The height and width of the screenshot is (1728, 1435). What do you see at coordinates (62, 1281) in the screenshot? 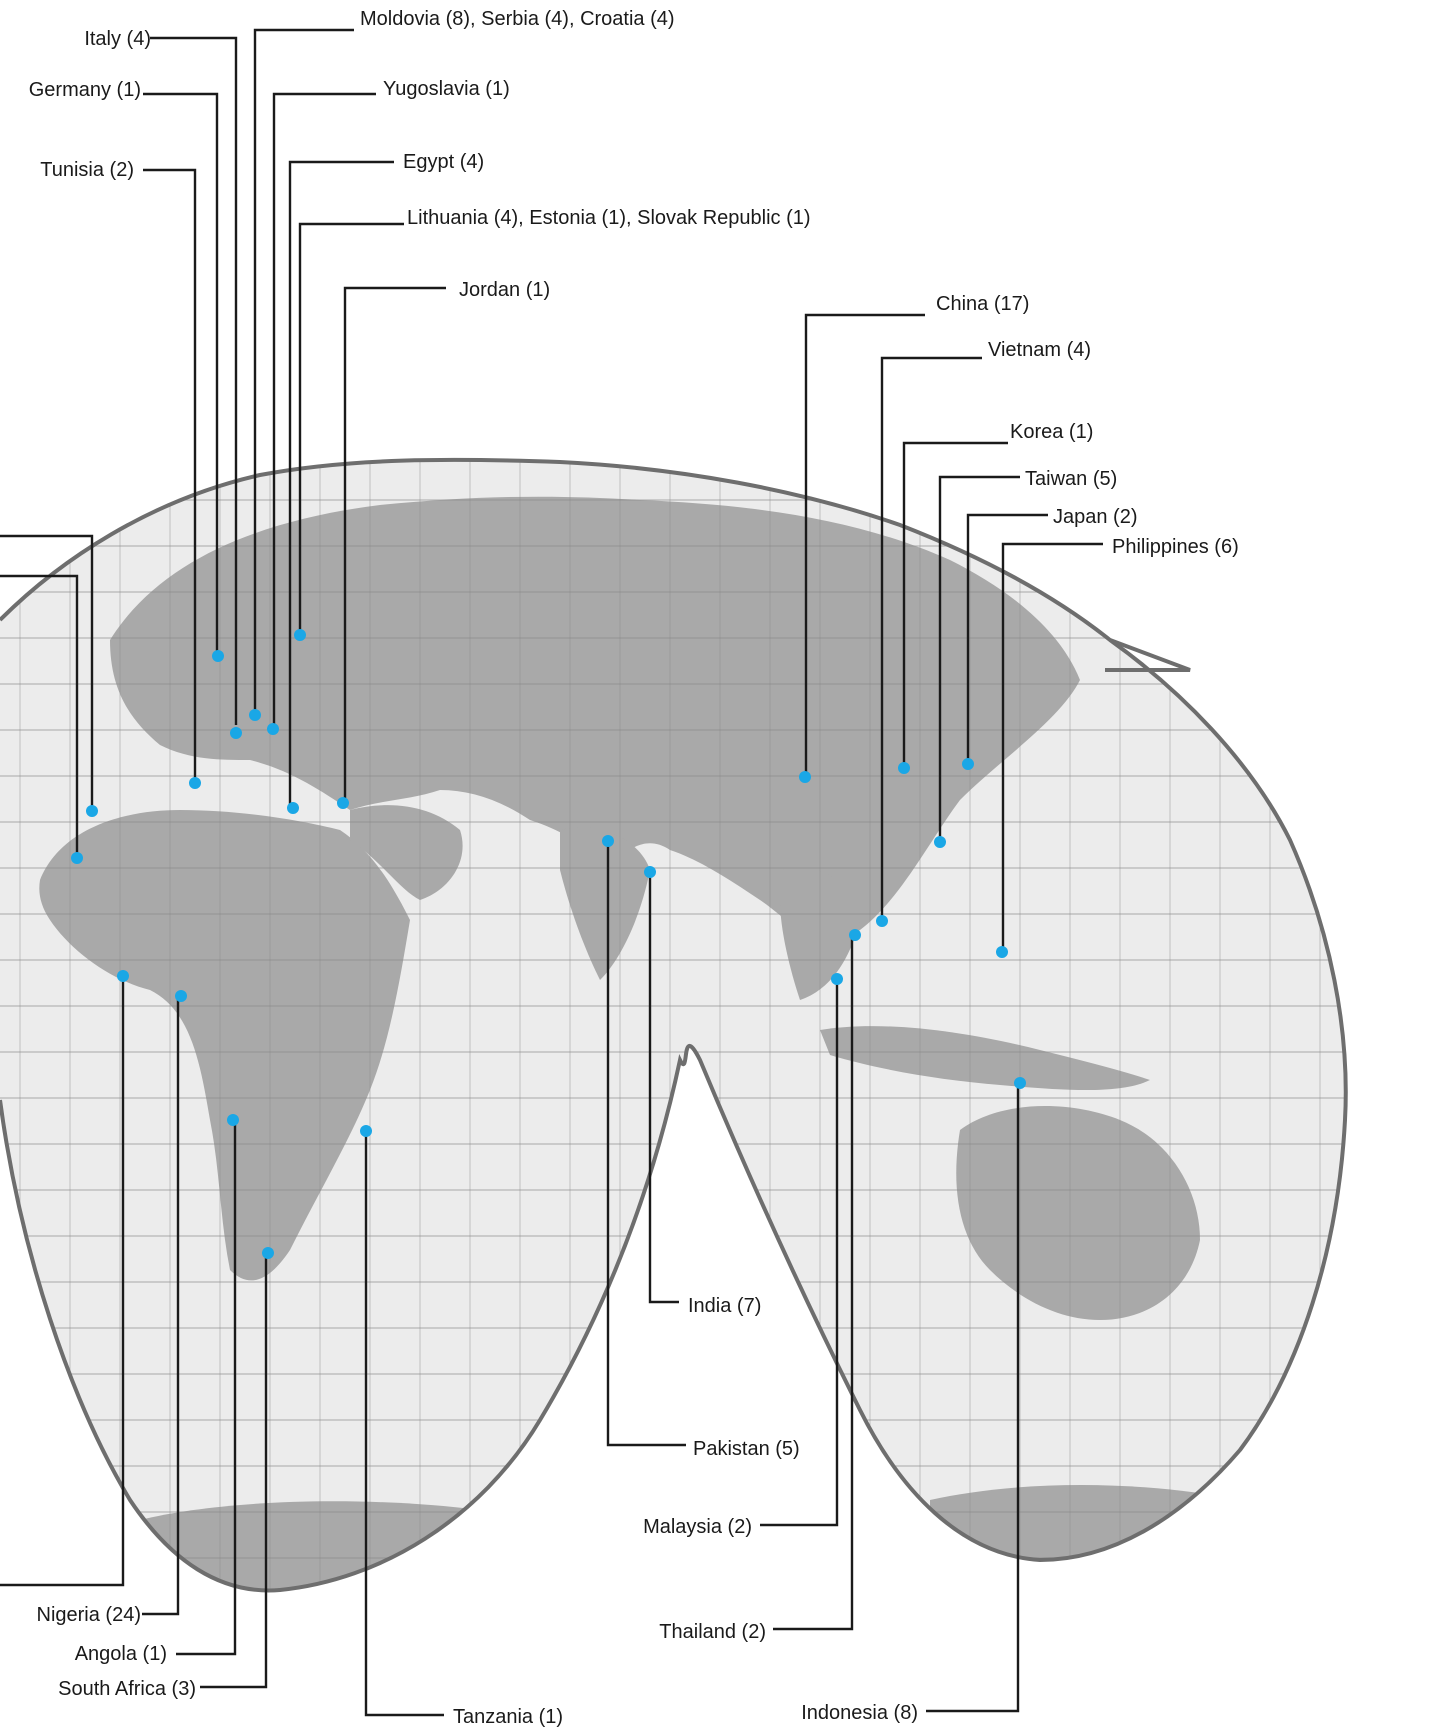
I see `leader-nigeria` at bounding box center [62, 1281].